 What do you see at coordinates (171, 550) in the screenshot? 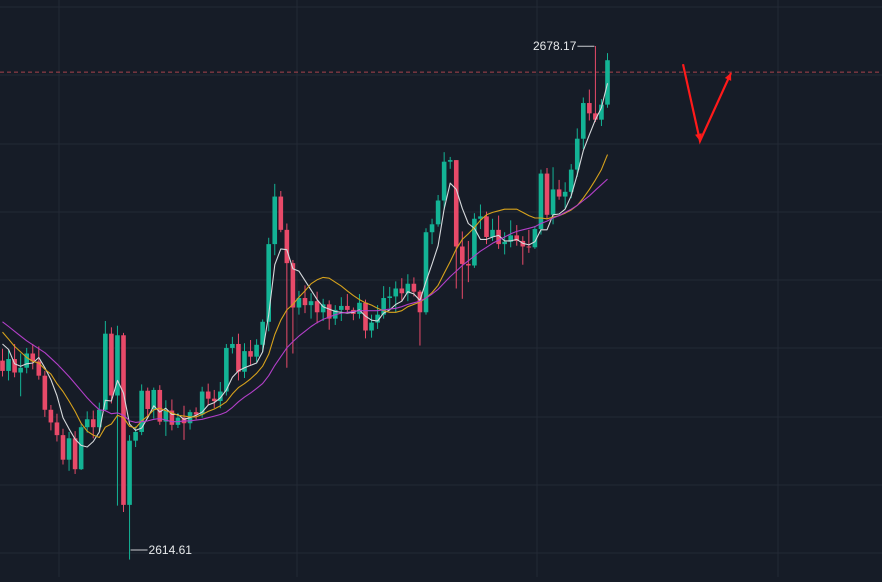
I see `low-price-label: 2614.61` at bounding box center [171, 550].